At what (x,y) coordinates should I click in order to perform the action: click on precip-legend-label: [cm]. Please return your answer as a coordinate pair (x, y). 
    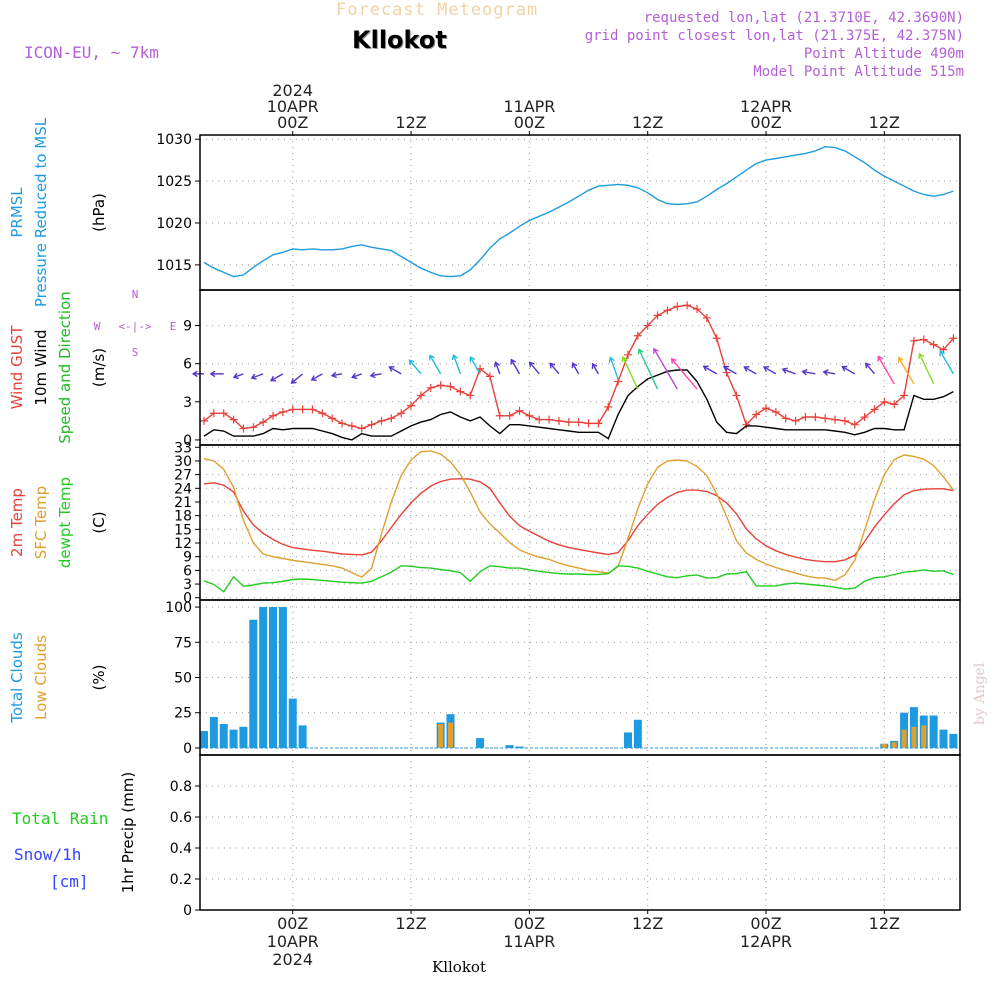
    Looking at the image, I should click on (69, 881).